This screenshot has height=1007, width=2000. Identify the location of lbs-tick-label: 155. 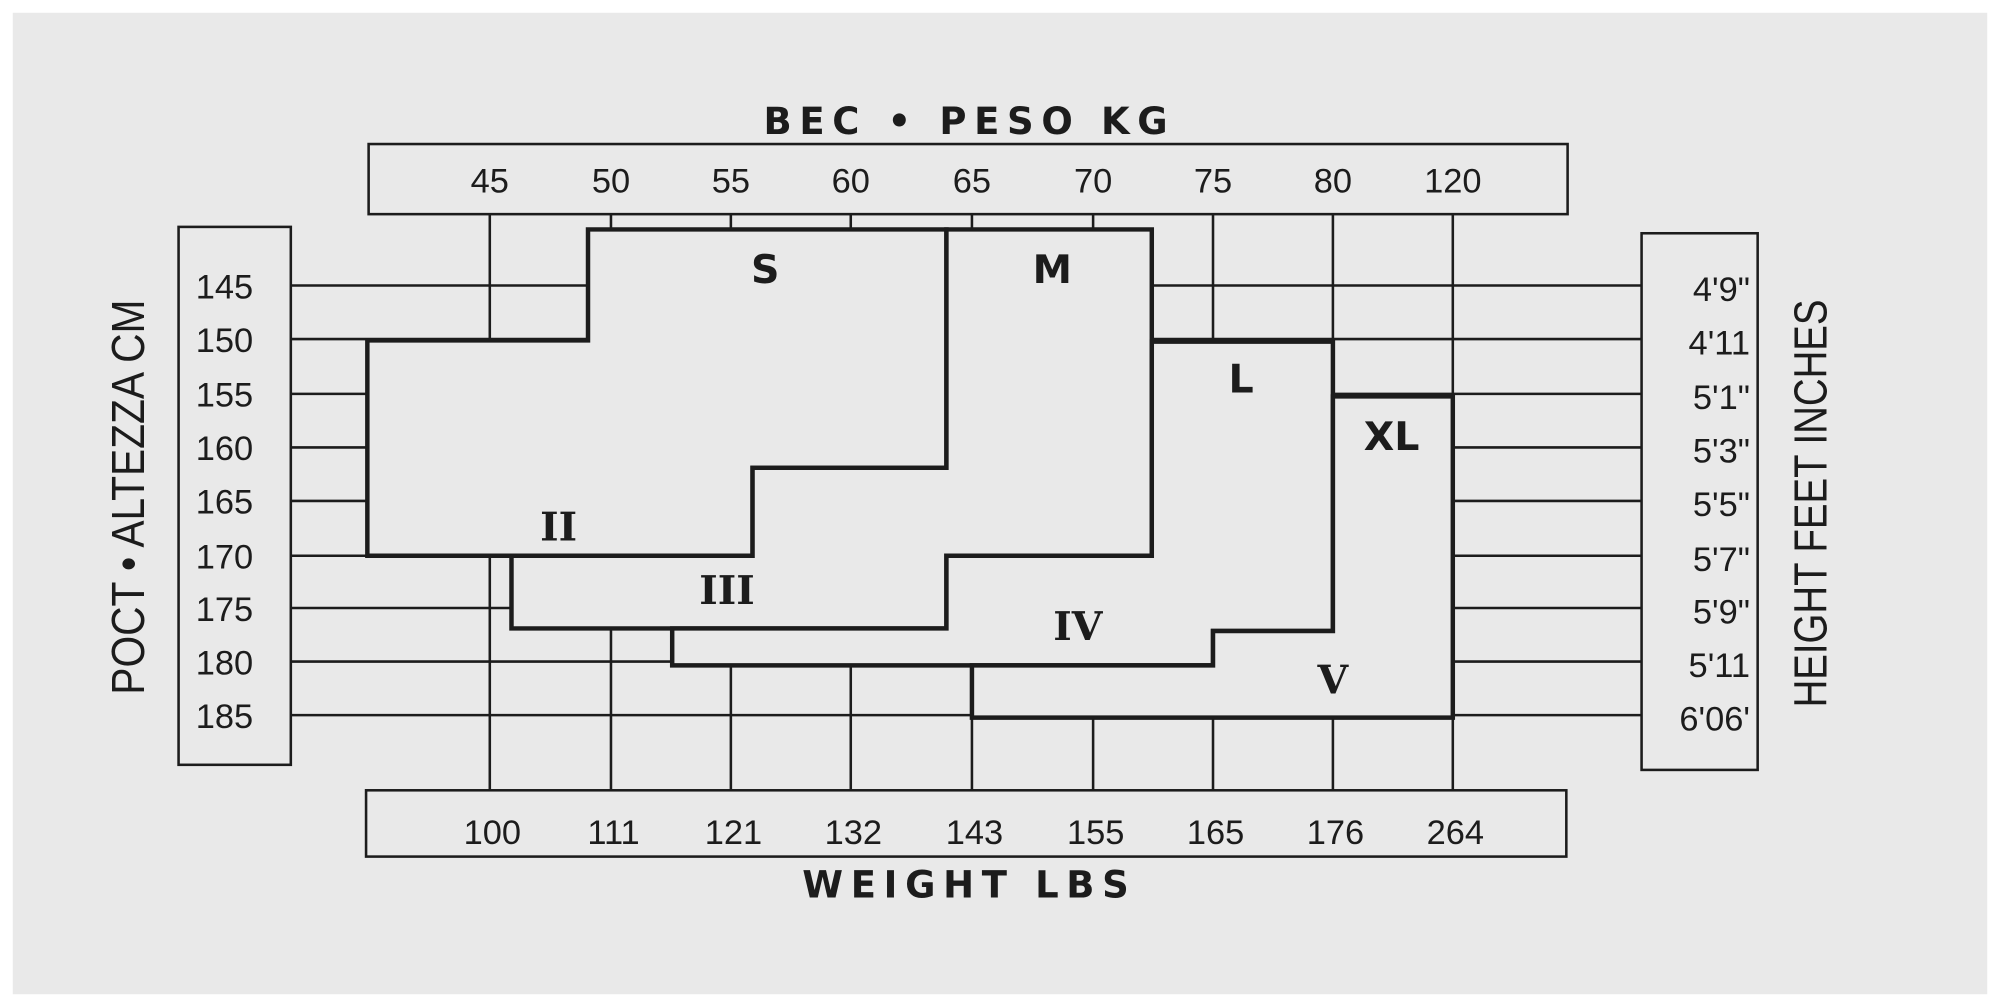
(1095, 833).